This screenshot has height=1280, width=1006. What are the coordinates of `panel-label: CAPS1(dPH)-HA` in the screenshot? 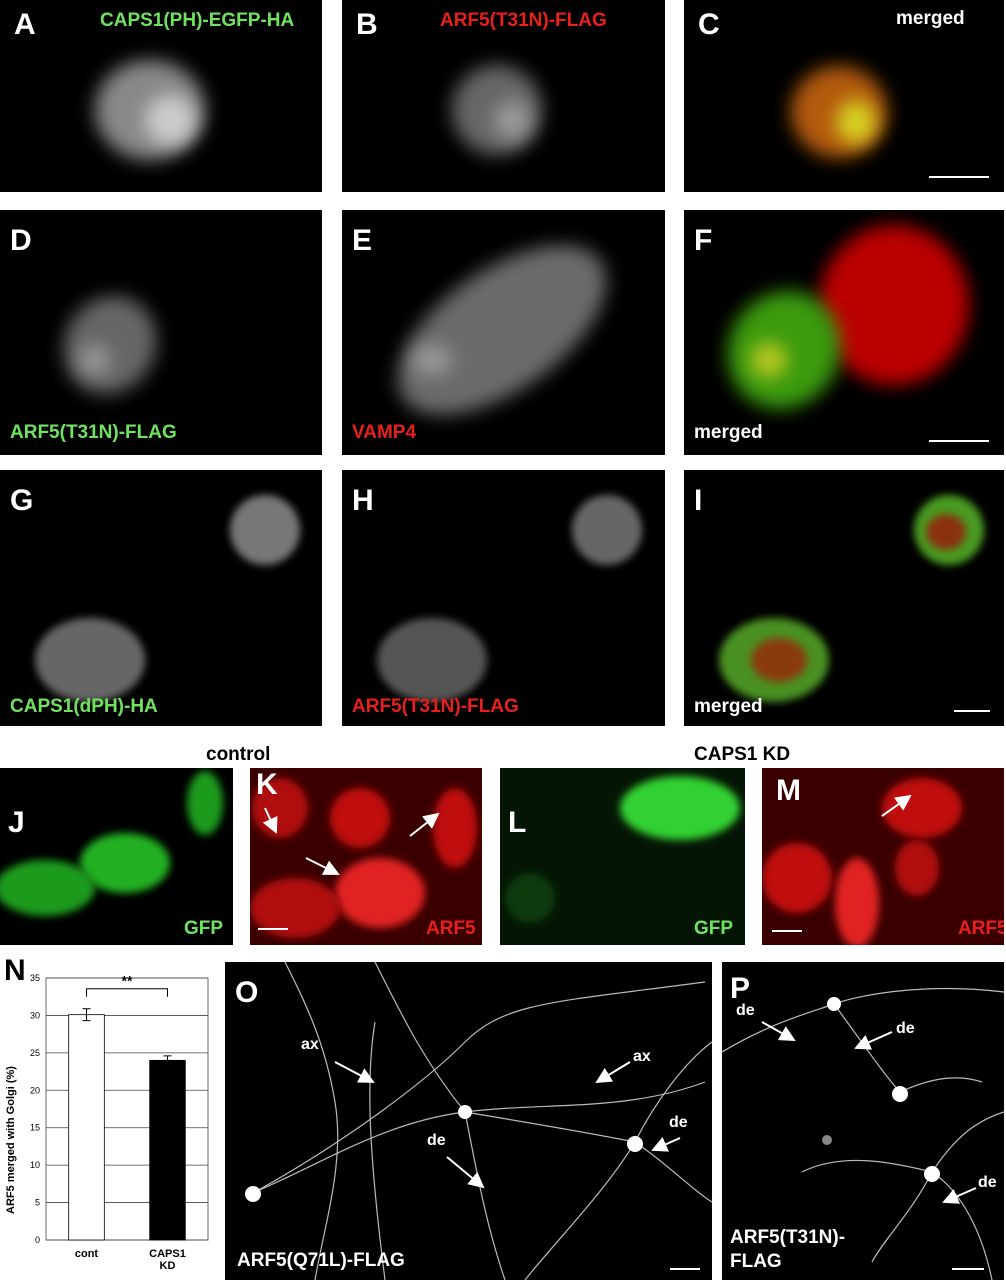 It's located at (84, 706).